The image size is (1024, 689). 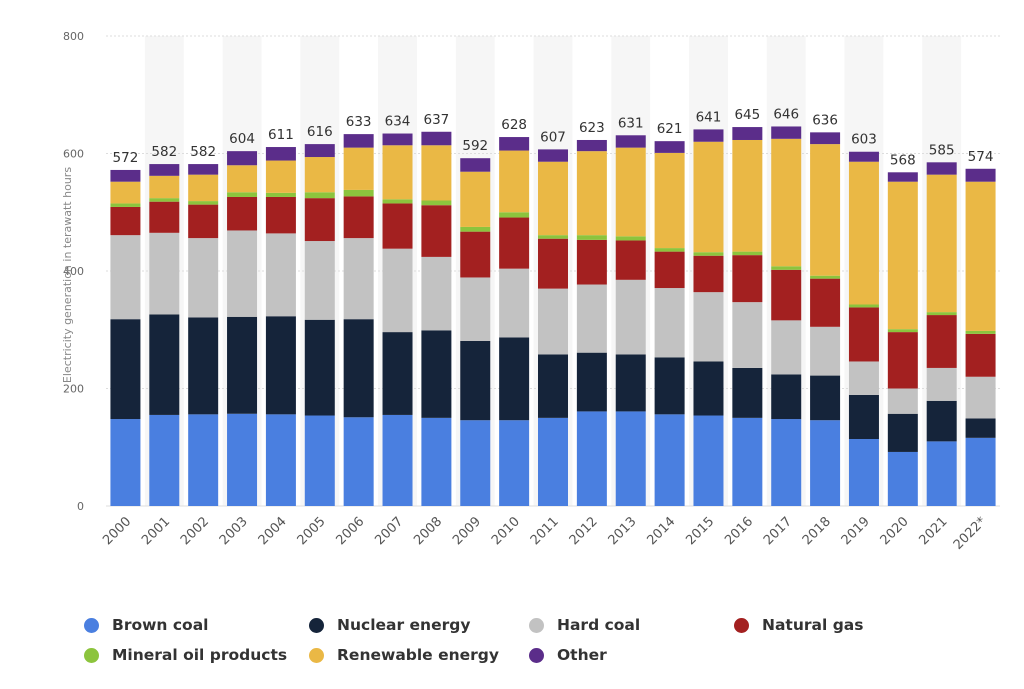 I want to click on total-label: 582, so click(x=203, y=152).